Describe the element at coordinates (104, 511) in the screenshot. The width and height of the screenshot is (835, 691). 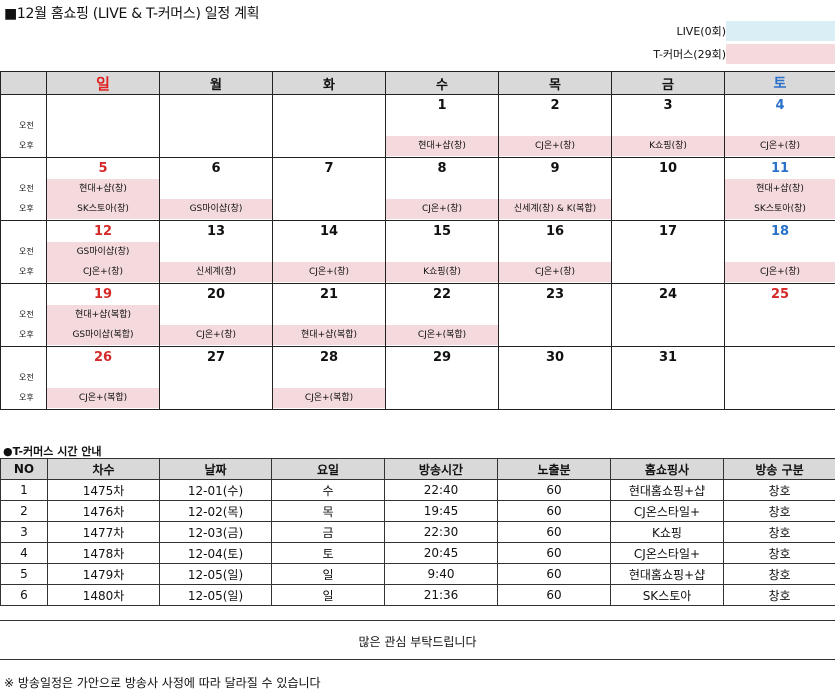
I see `table-cell: 1476차` at that location.